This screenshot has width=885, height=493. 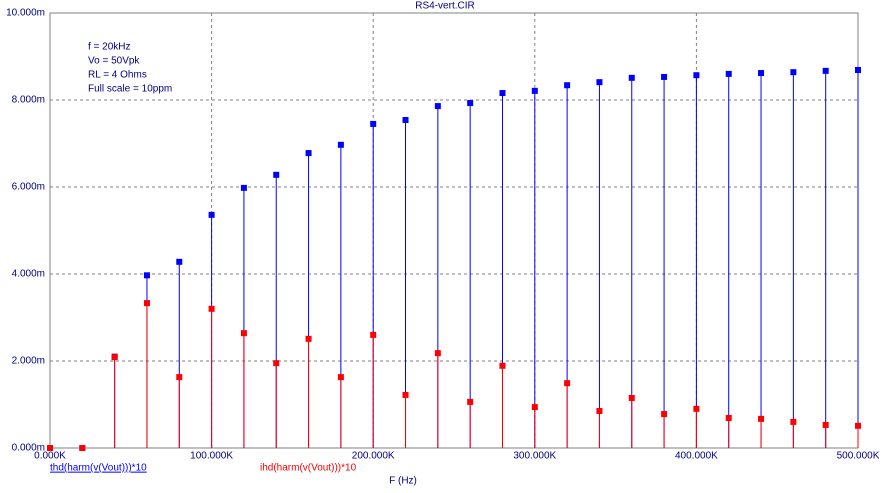 I want to click on x-axis-label: F (Hz), so click(x=403, y=481).